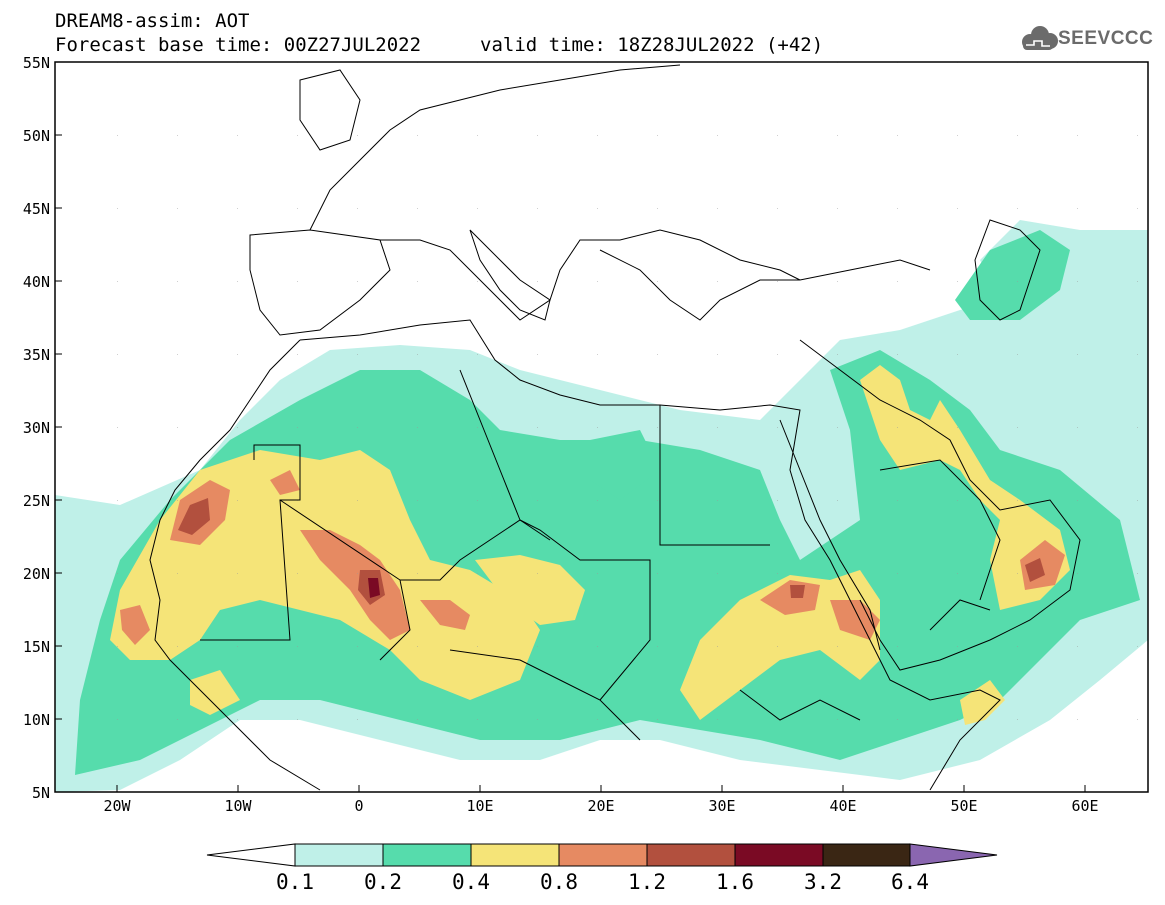  I want to click on lon-label: 40E, so click(843, 806).